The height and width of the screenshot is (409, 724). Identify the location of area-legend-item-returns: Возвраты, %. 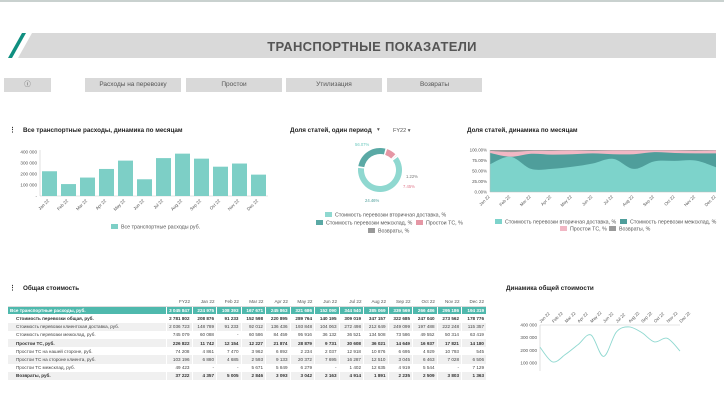
(629, 229).